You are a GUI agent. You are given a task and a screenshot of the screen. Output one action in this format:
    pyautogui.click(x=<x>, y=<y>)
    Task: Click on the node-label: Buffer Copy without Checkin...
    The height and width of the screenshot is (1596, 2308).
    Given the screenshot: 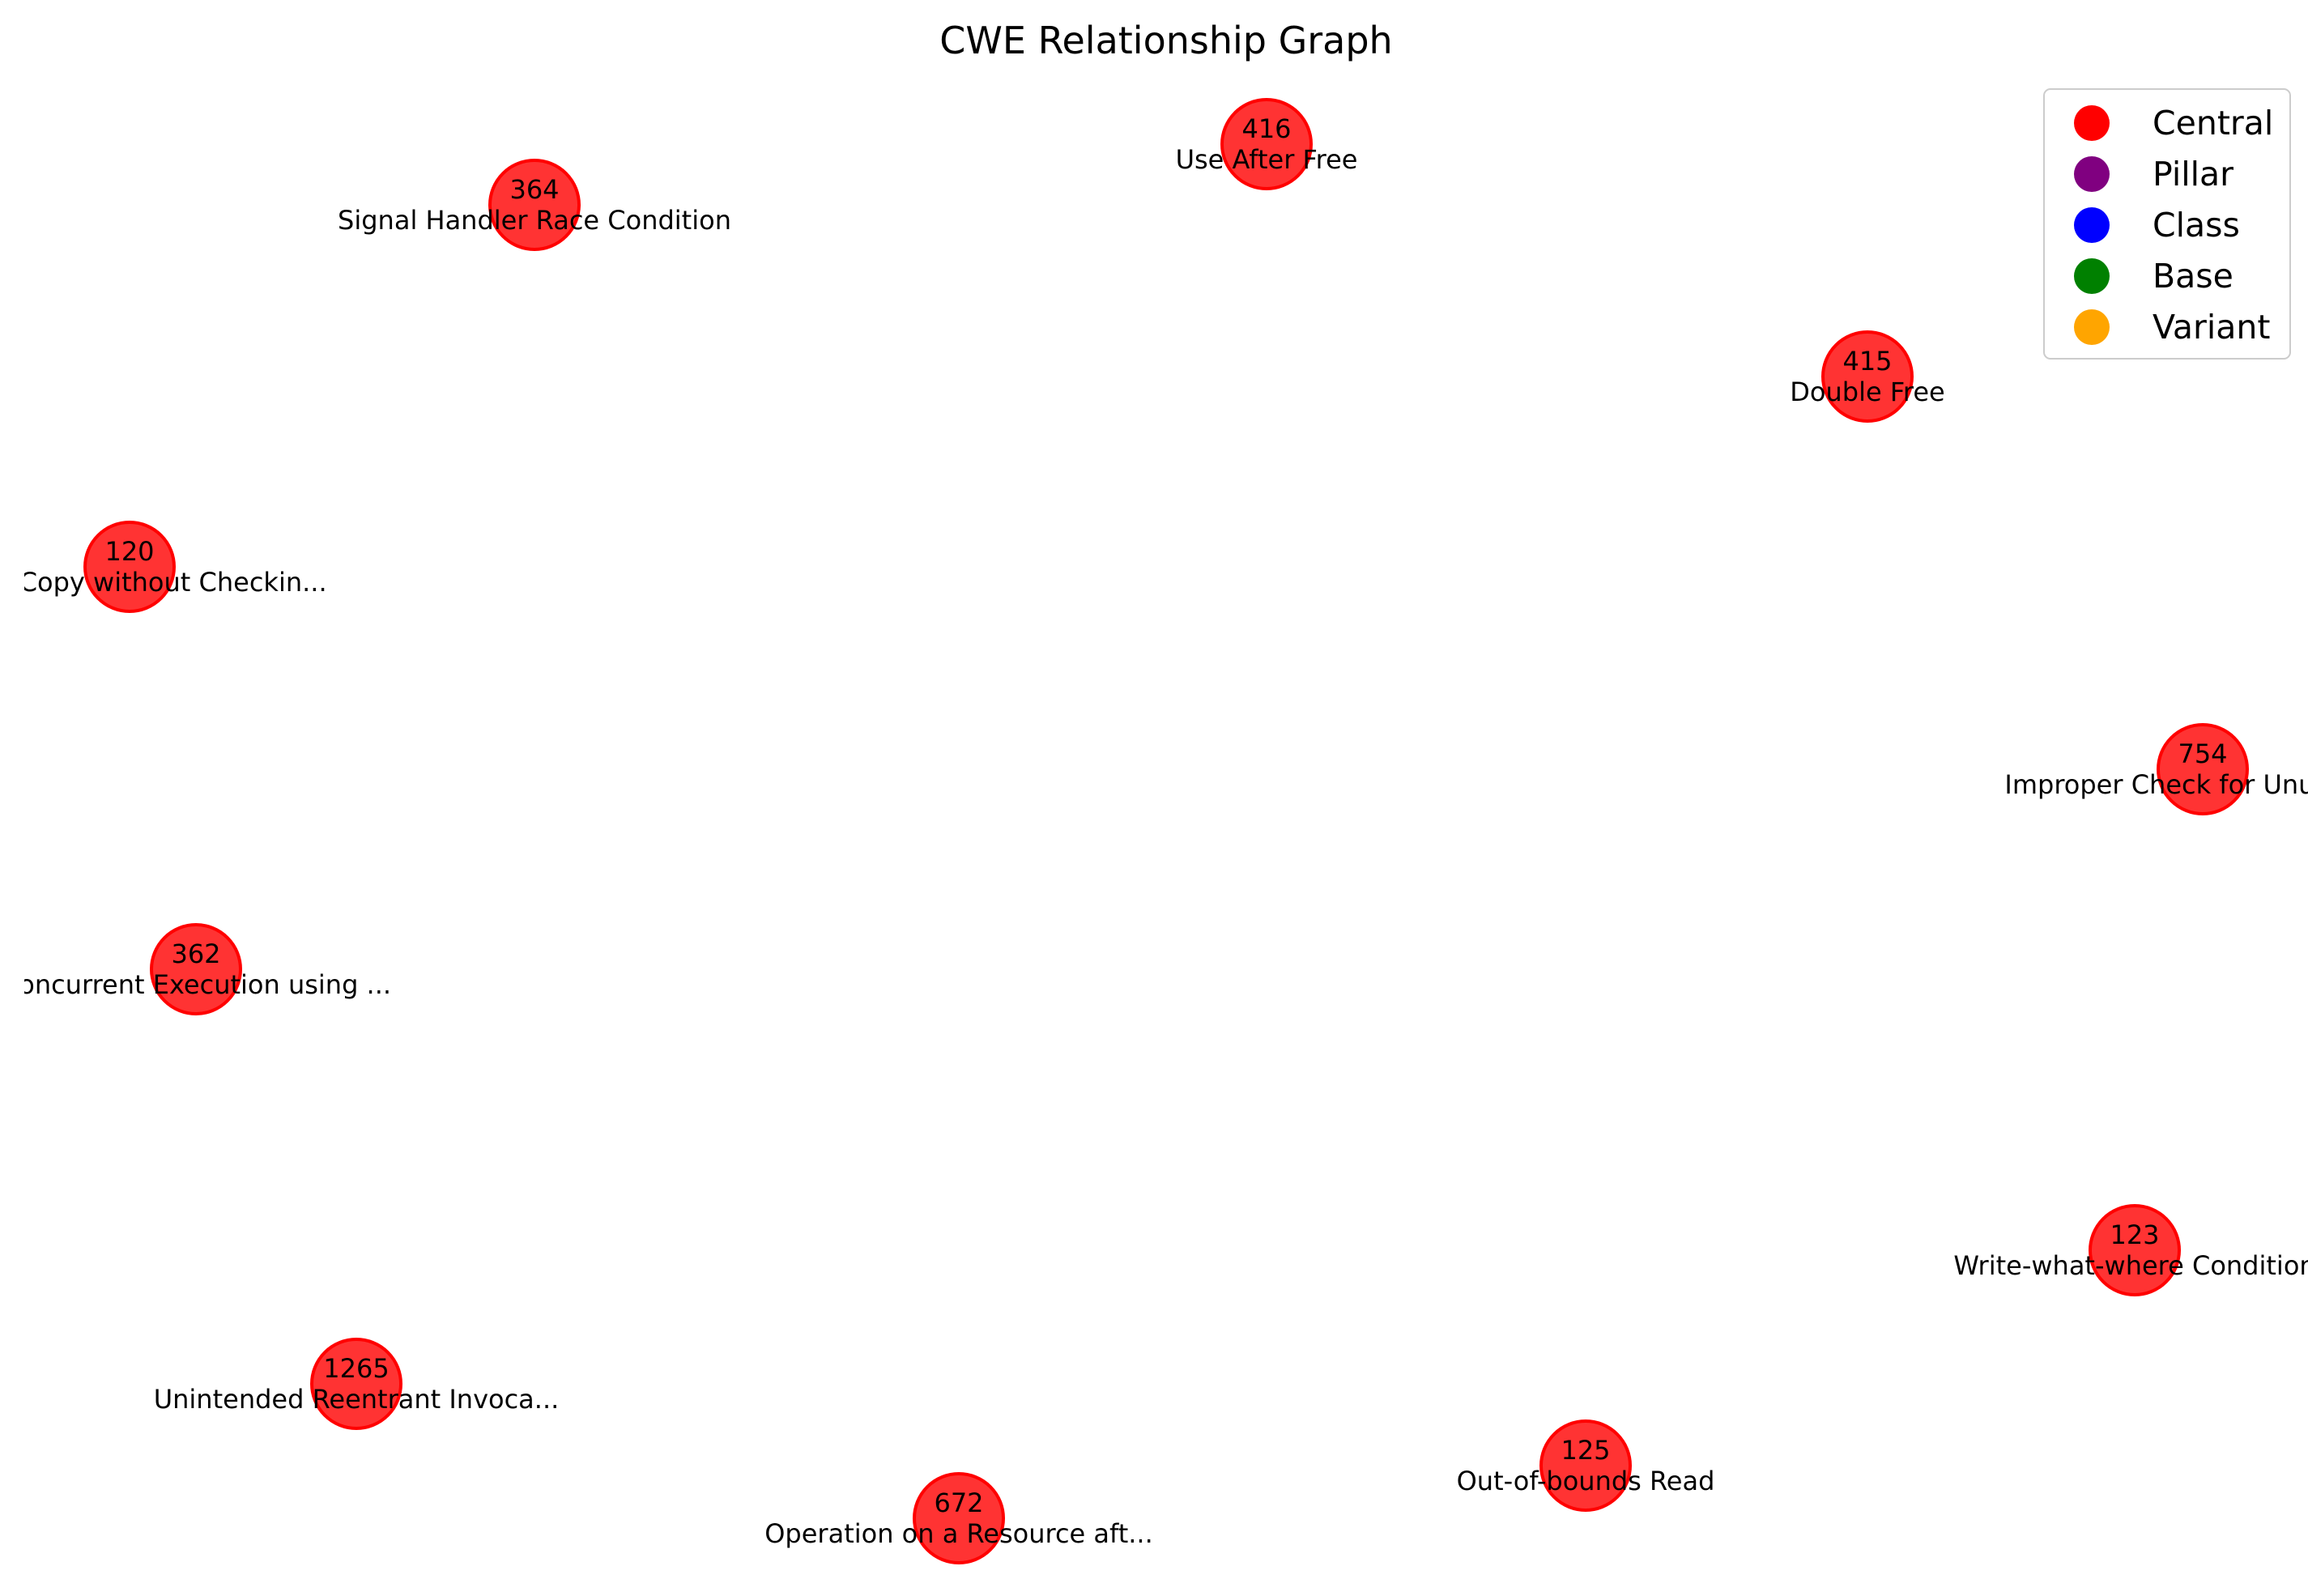 What is the action you would take?
    pyautogui.click(x=163, y=582)
    